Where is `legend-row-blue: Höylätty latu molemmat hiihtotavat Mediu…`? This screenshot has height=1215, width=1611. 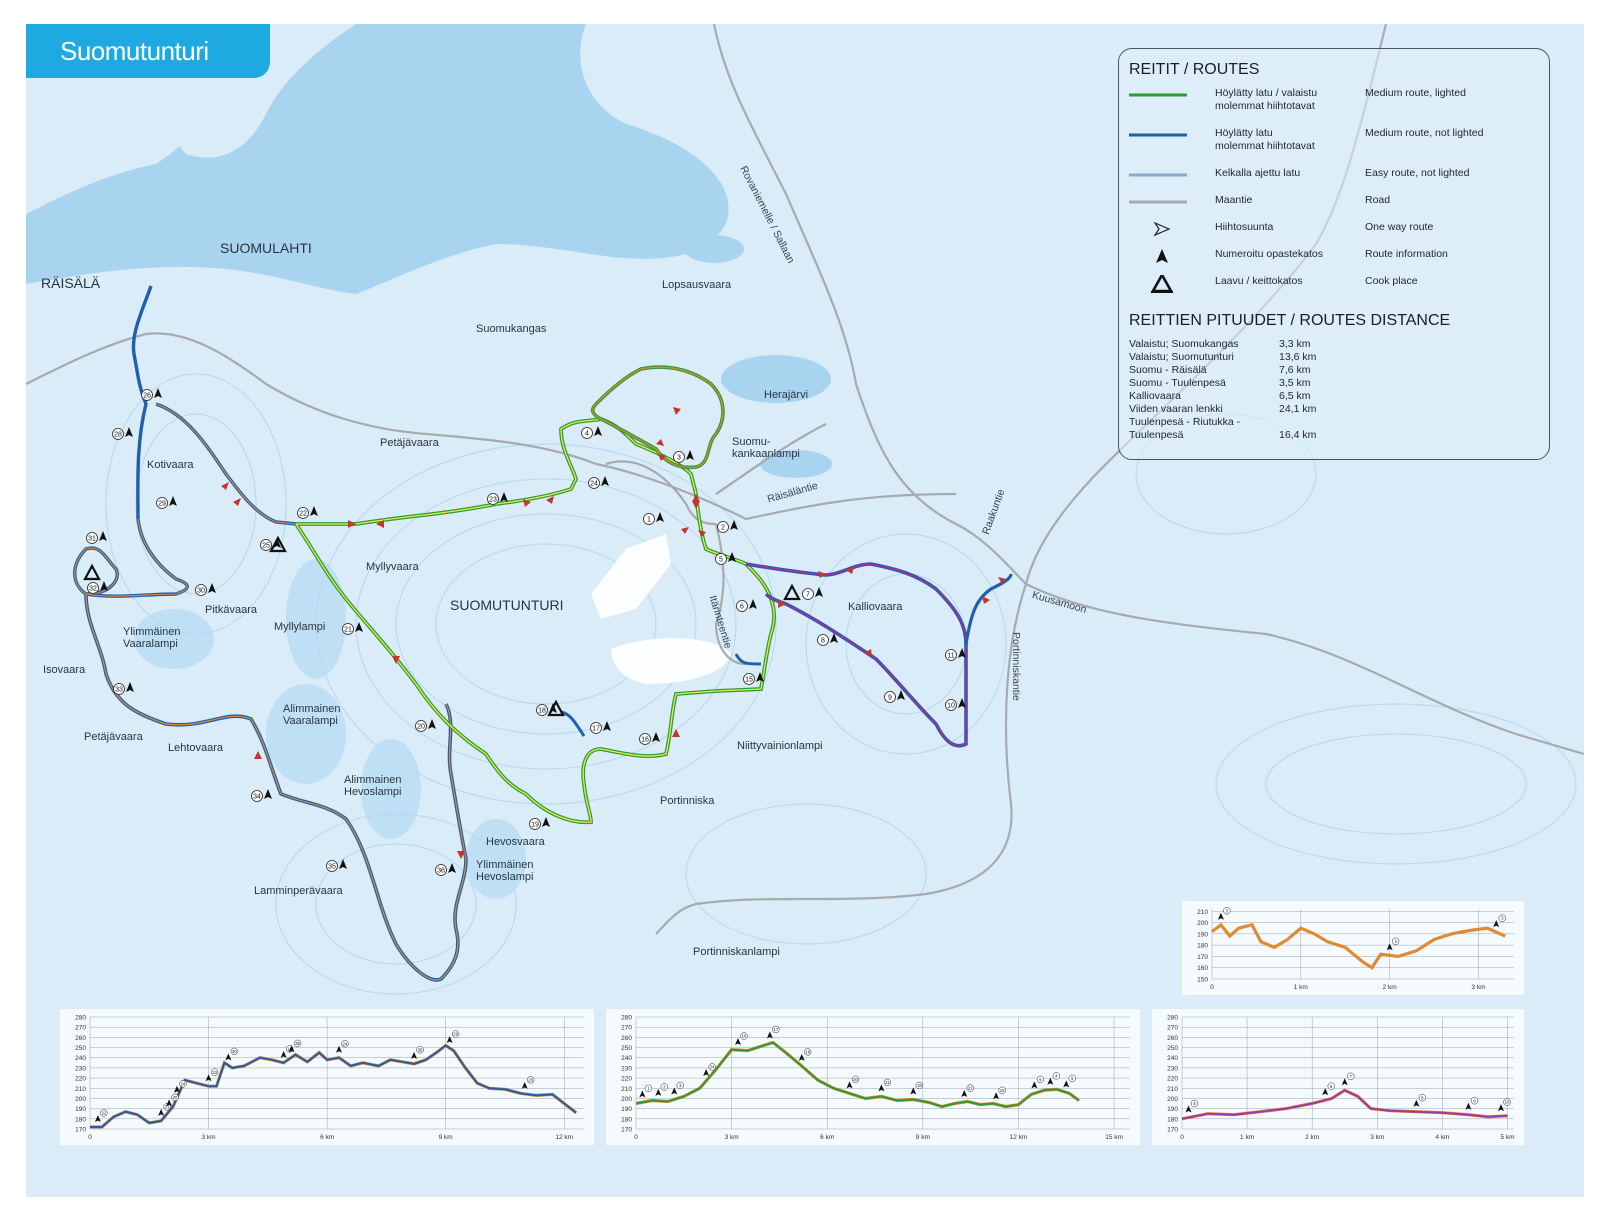 legend-row-blue: Höylätty latu molemmat hiihtotavat Mediu… is located at coordinates (1334, 142).